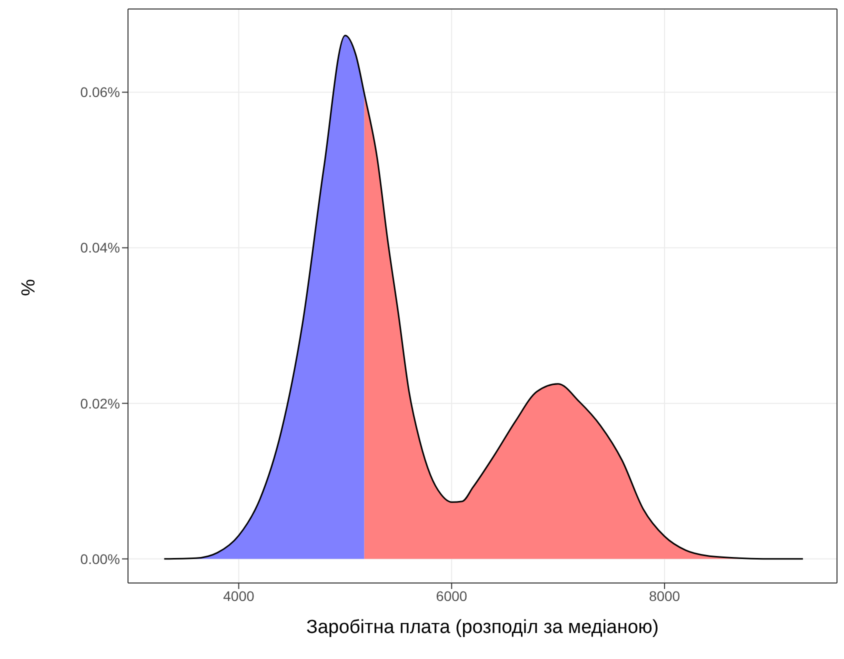 The image size is (844, 659). I want to click on y-tick-label: 0.06%, so click(100, 92).